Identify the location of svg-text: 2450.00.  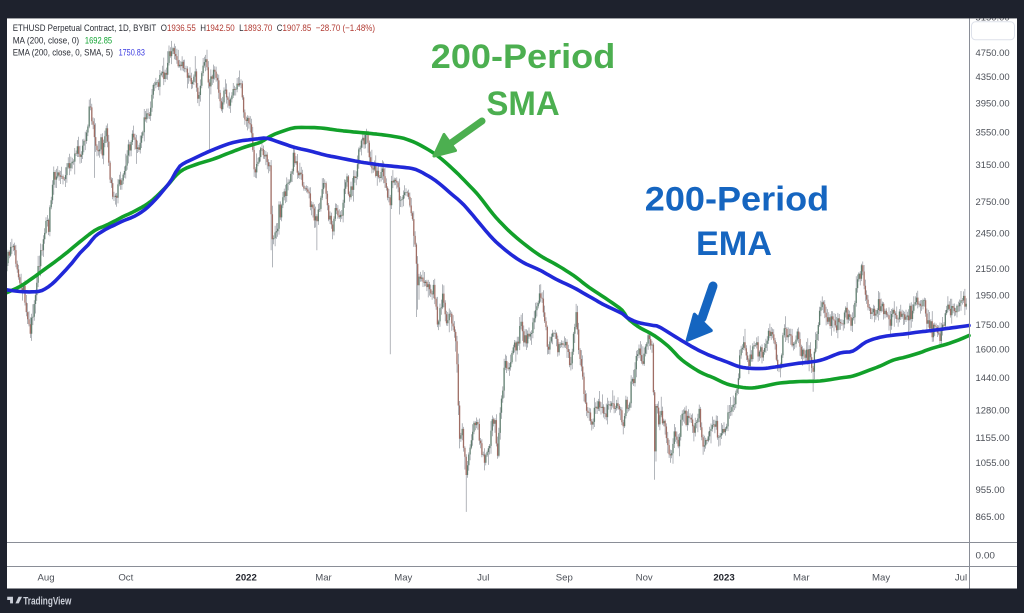
(993, 234).